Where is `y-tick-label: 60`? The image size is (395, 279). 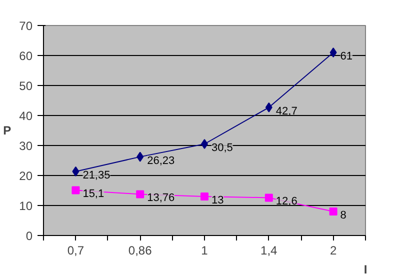 y-tick-label: 60 is located at coordinates (26, 56).